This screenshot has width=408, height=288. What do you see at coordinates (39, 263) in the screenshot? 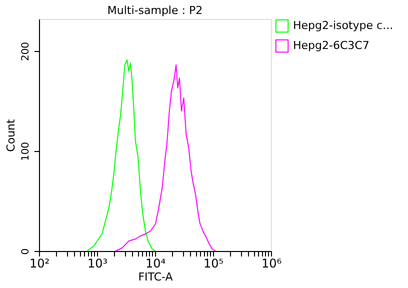
I see `x-tick-label: 10²` at bounding box center [39, 263].